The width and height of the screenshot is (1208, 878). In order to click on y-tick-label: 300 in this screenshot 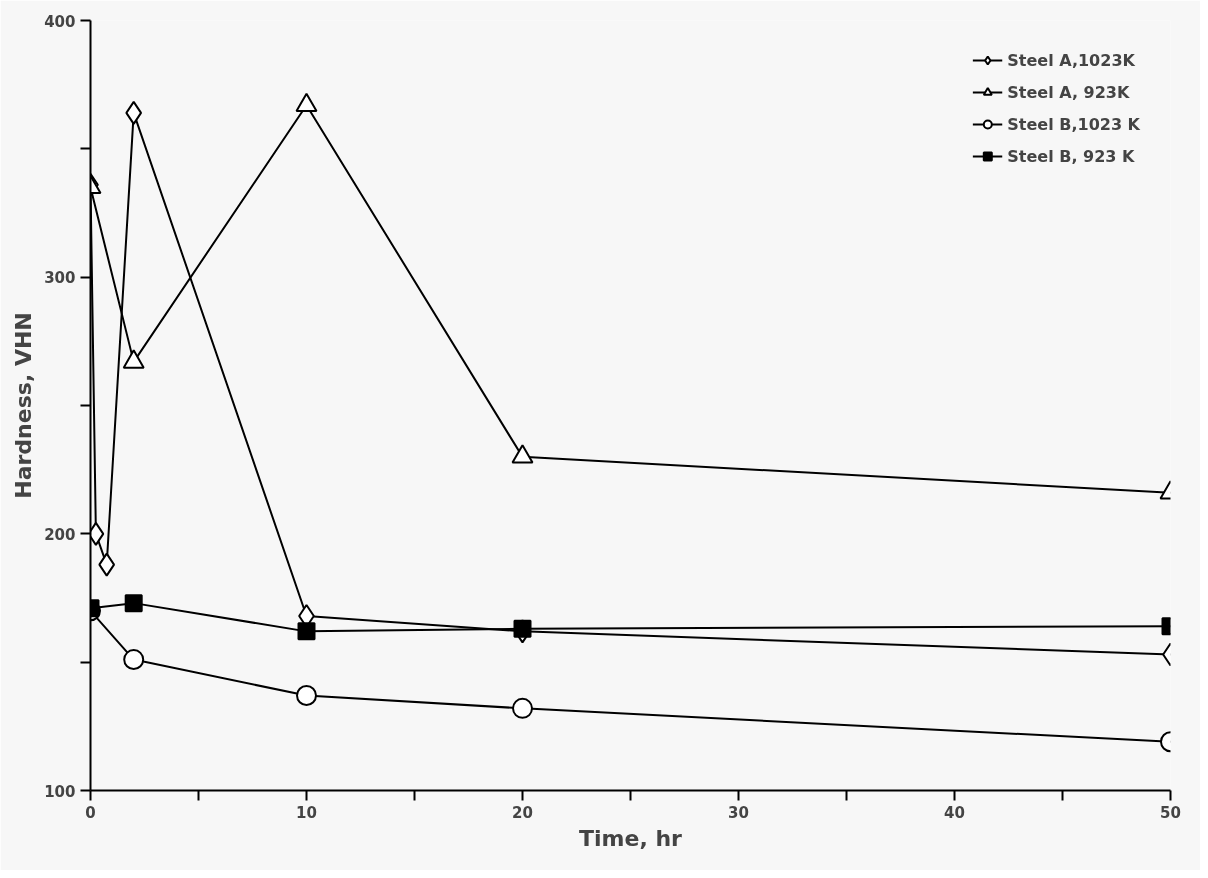, I will do `click(60, 278)`.